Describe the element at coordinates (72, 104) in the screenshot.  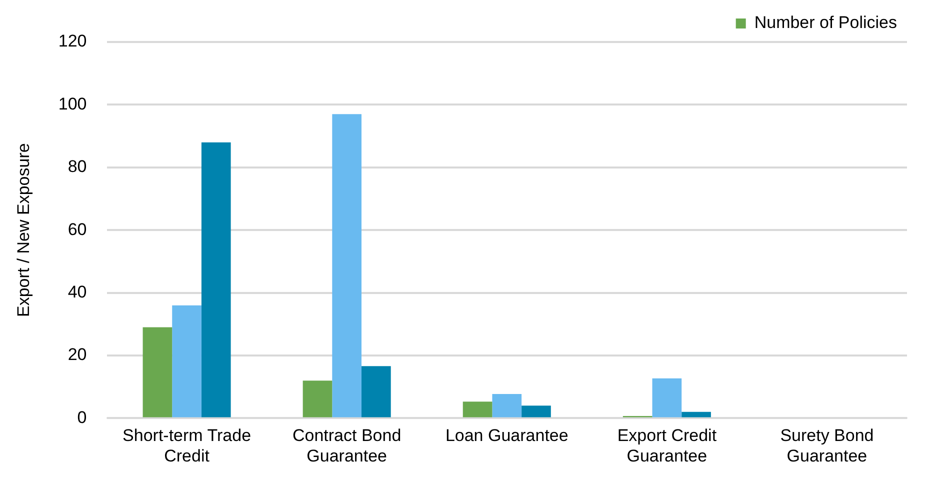
I see `y-tick-label: 100` at that location.